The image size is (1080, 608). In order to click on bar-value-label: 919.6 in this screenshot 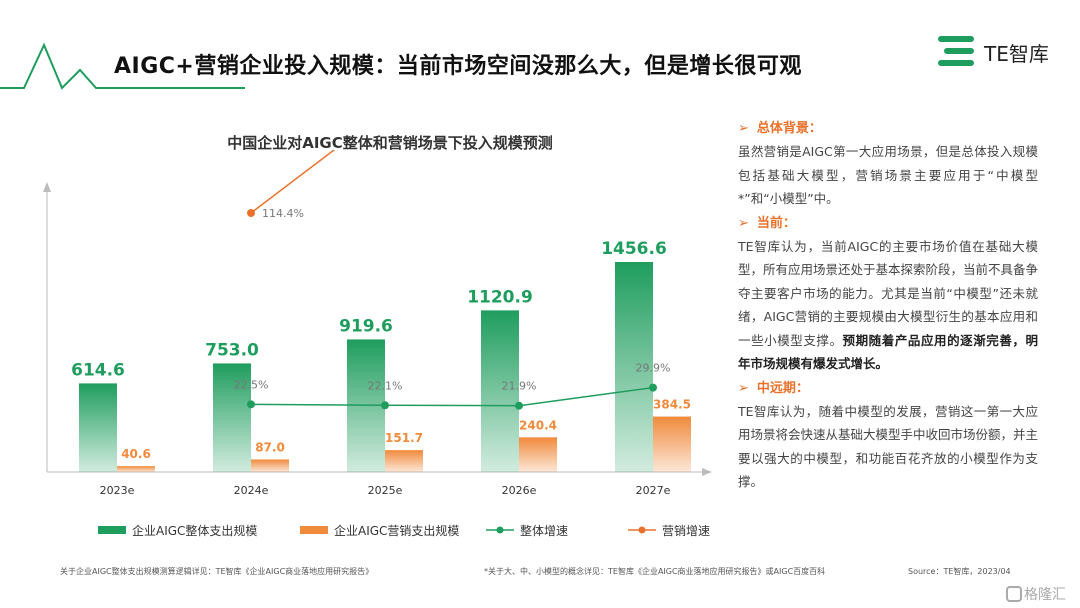, I will do `click(366, 326)`.